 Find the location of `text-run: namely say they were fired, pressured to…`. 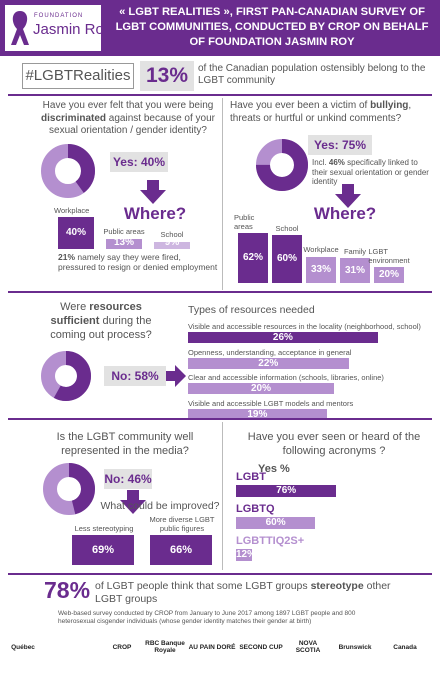

text-run: namely say they were fired, pressured to… is located at coordinates (138, 262).